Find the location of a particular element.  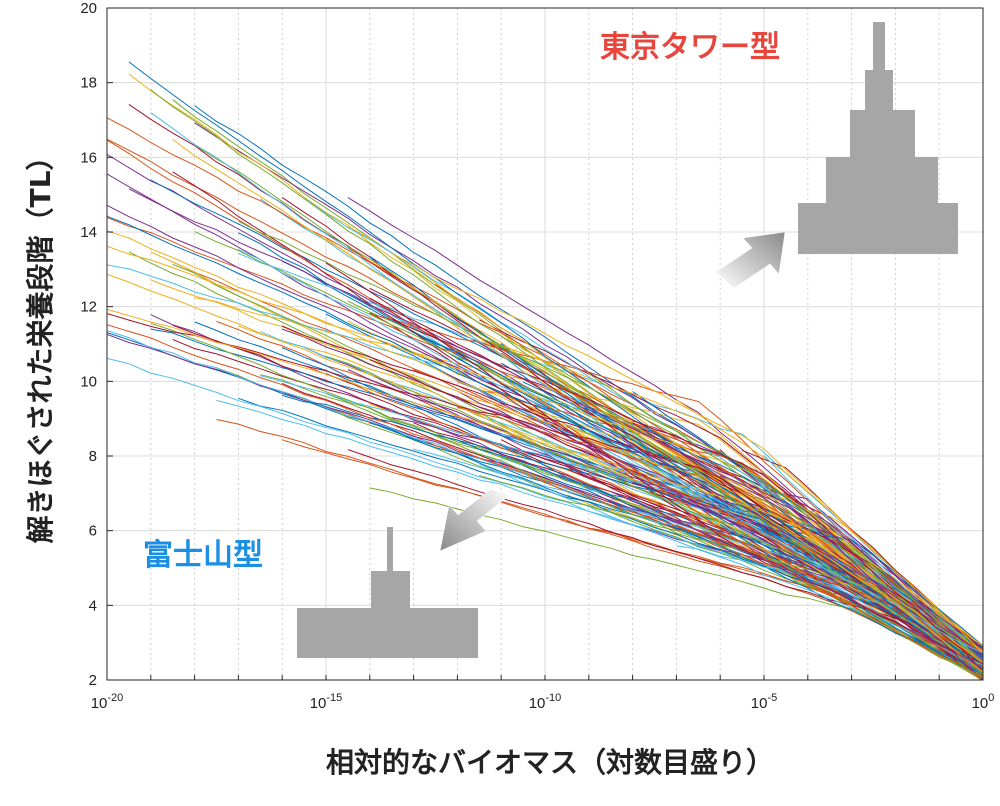

x-axis-title: 相対的なバイオマス（対数目盛り） is located at coordinates (550, 762).